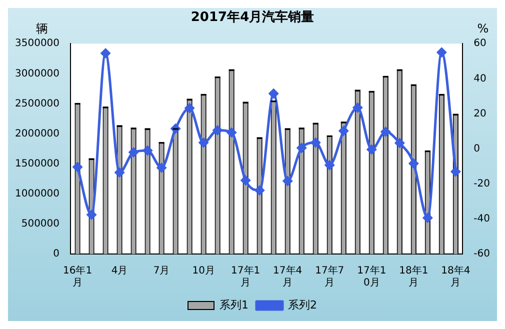 Image resolution: width=505 pixels, height=329 pixels. What do you see at coordinates (480, 44) in the screenshot?
I see `y2-tick-label: 60` at bounding box center [480, 44].